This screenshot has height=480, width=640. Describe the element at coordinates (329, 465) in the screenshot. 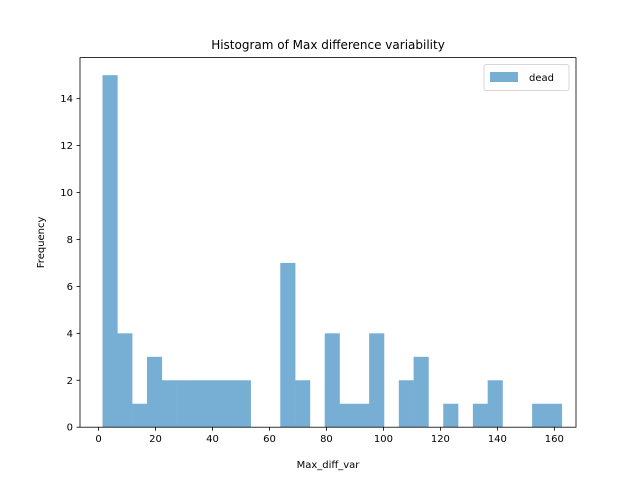

I see `x-axis-label: Max_diff_var` at that location.